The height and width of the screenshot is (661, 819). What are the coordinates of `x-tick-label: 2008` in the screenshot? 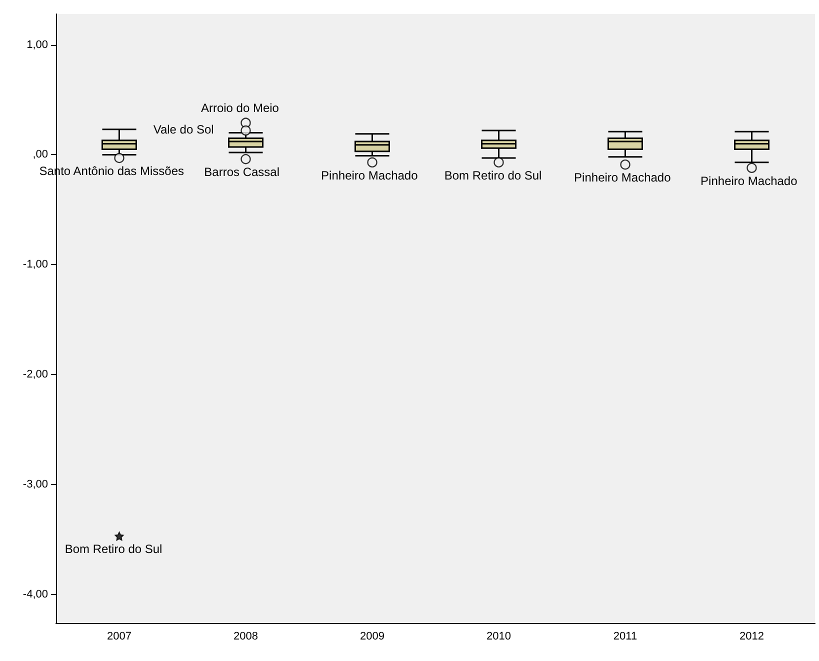 It's located at (246, 636).